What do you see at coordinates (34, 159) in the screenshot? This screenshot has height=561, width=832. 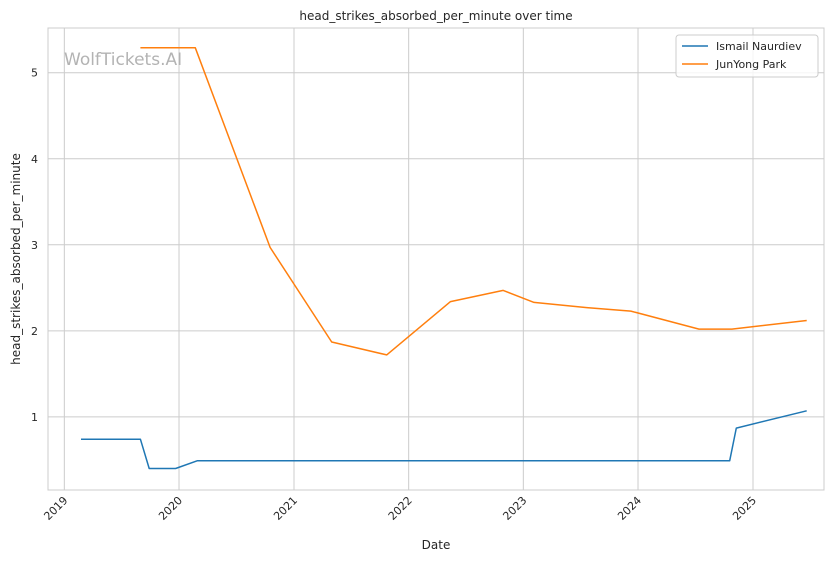 I see `y-tick-label: 4` at bounding box center [34, 159].